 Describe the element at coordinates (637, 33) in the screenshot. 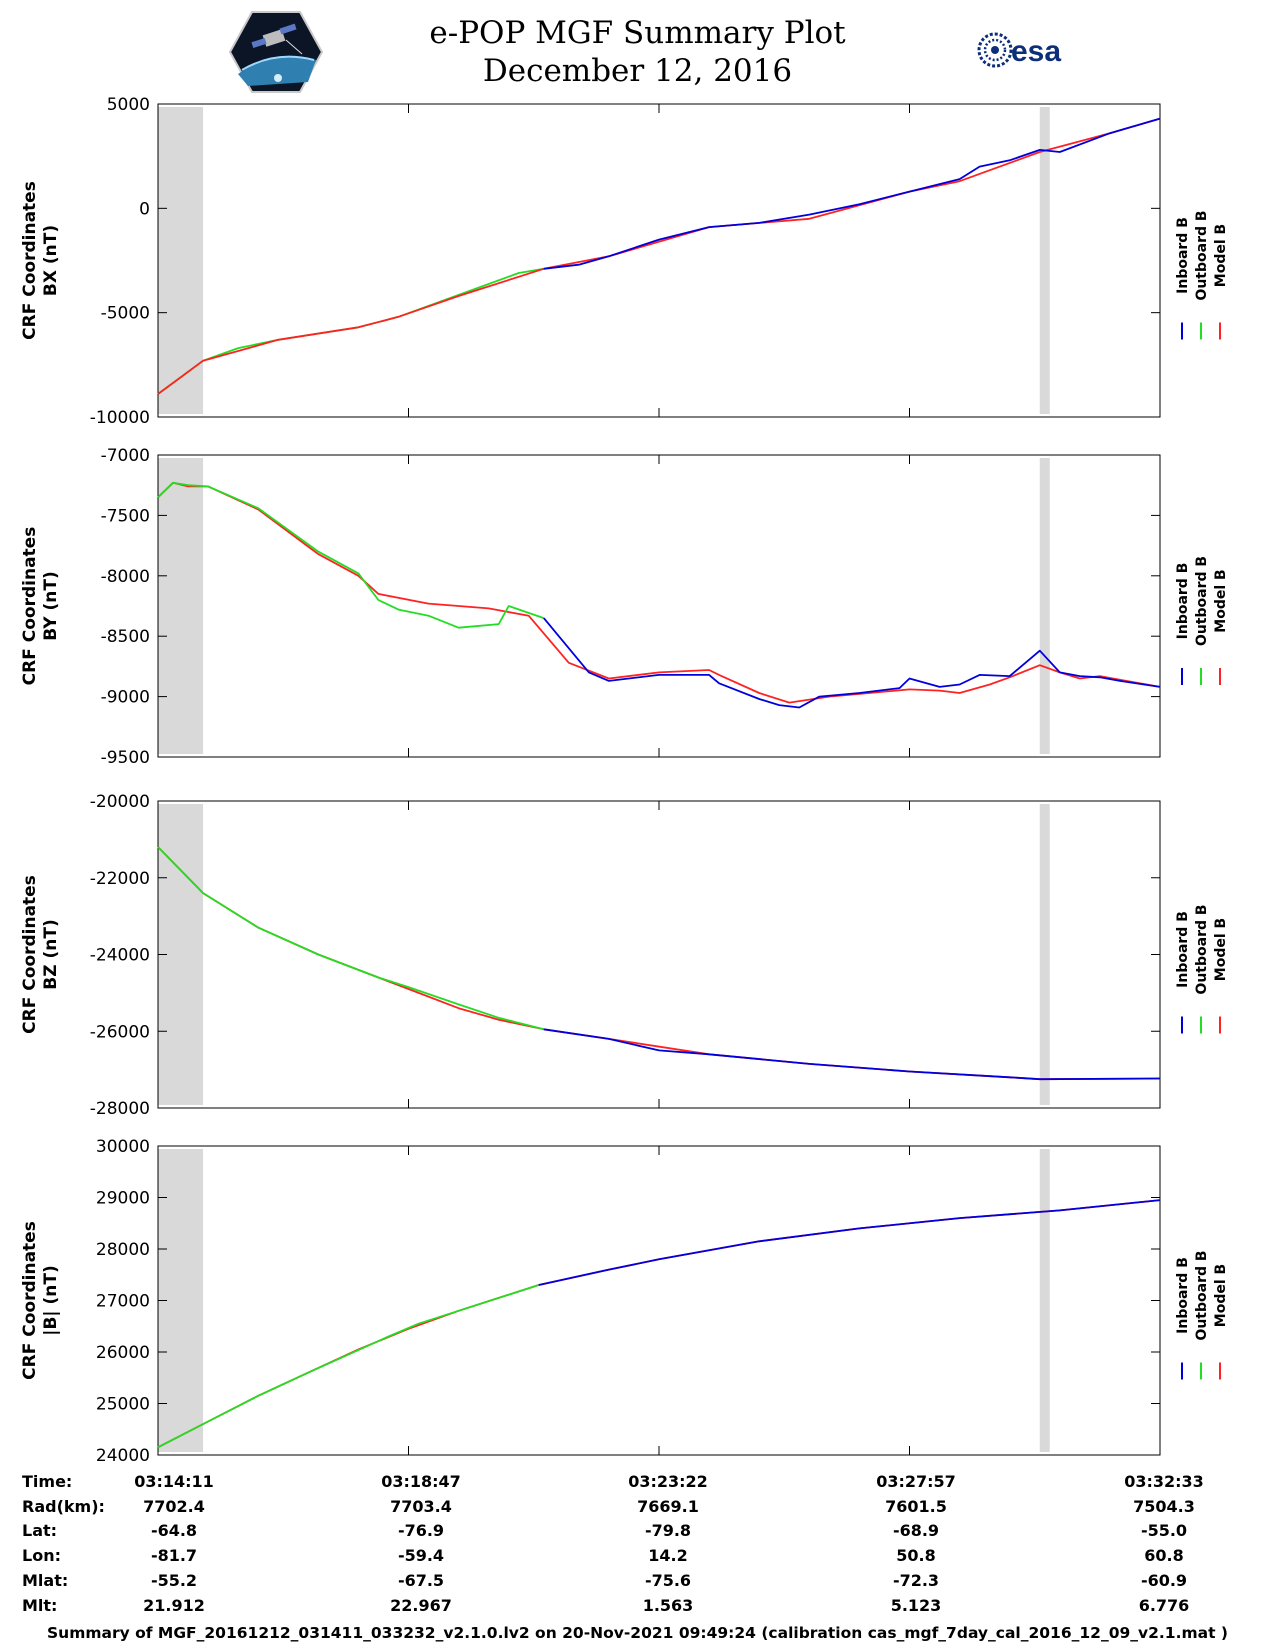

I see `title-line-1: e-POP MGF Summary Plot` at that location.